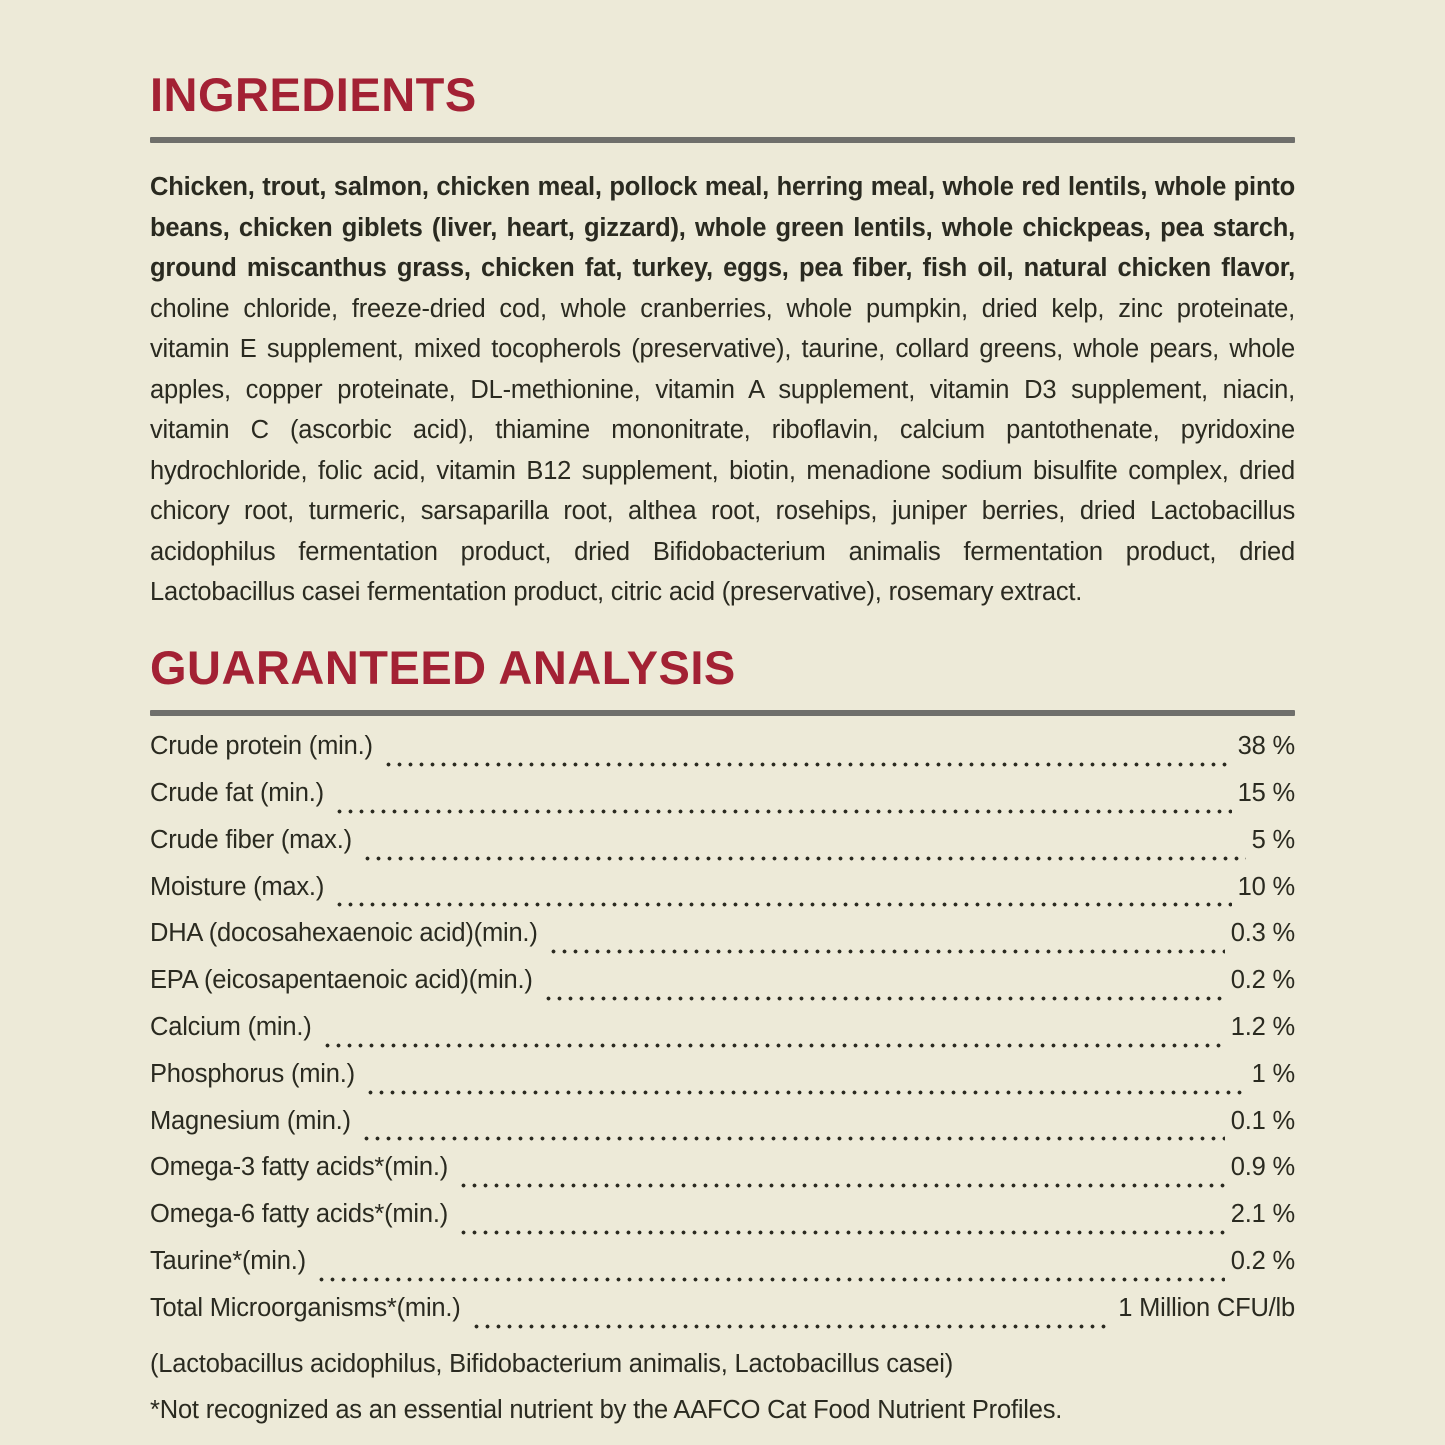 This screenshot has width=1445, height=1445. What do you see at coordinates (252, 1073) in the screenshot?
I see `analysis-label: Phosphorus (min.)` at bounding box center [252, 1073].